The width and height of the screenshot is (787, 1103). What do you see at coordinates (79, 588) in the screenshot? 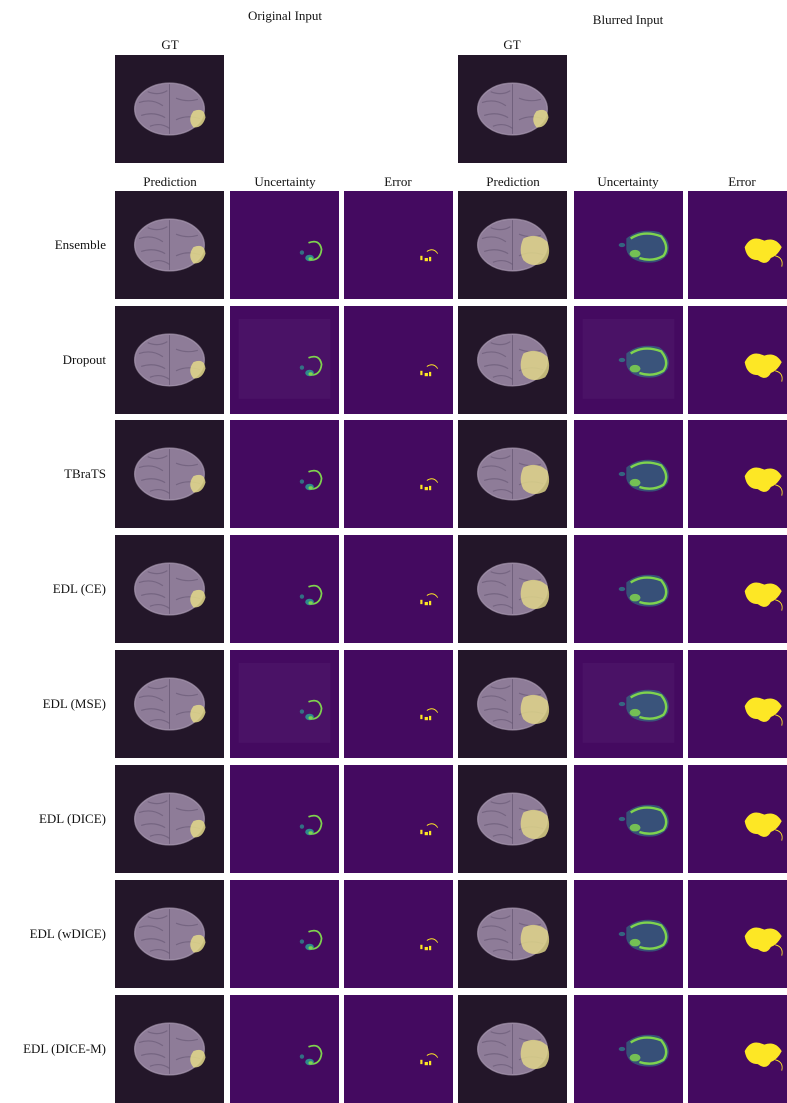
I see `row-label: EDL (CE)` at bounding box center [79, 588].